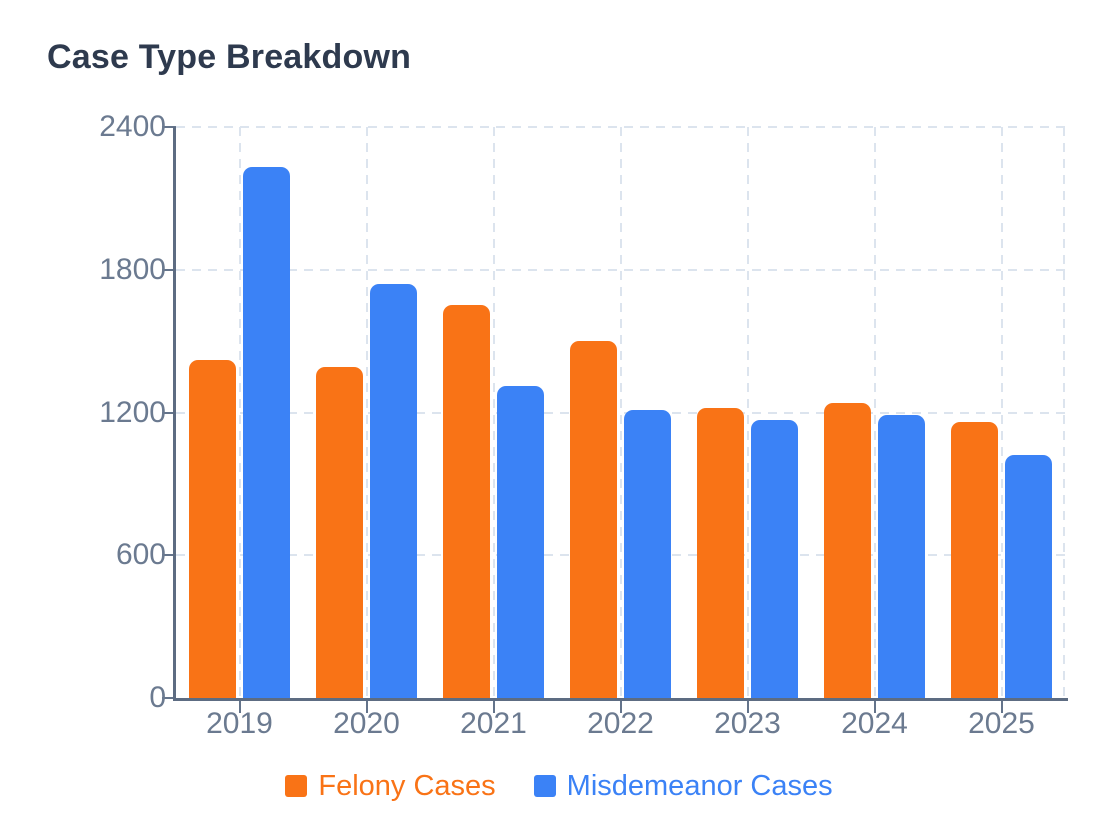  What do you see at coordinates (1028, 576) in the screenshot?
I see `bar-misdemeanor-cases-2025` at bounding box center [1028, 576].